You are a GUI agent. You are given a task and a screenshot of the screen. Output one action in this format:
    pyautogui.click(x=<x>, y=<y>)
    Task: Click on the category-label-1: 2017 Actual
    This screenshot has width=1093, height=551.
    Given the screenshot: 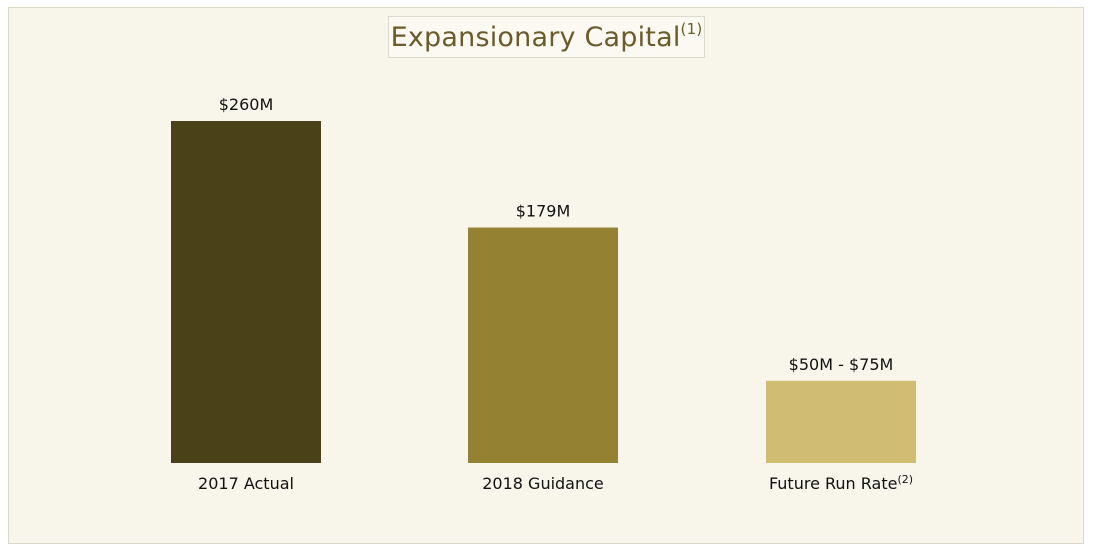 What is the action you would take?
    pyautogui.click(x=246, y=483)
    